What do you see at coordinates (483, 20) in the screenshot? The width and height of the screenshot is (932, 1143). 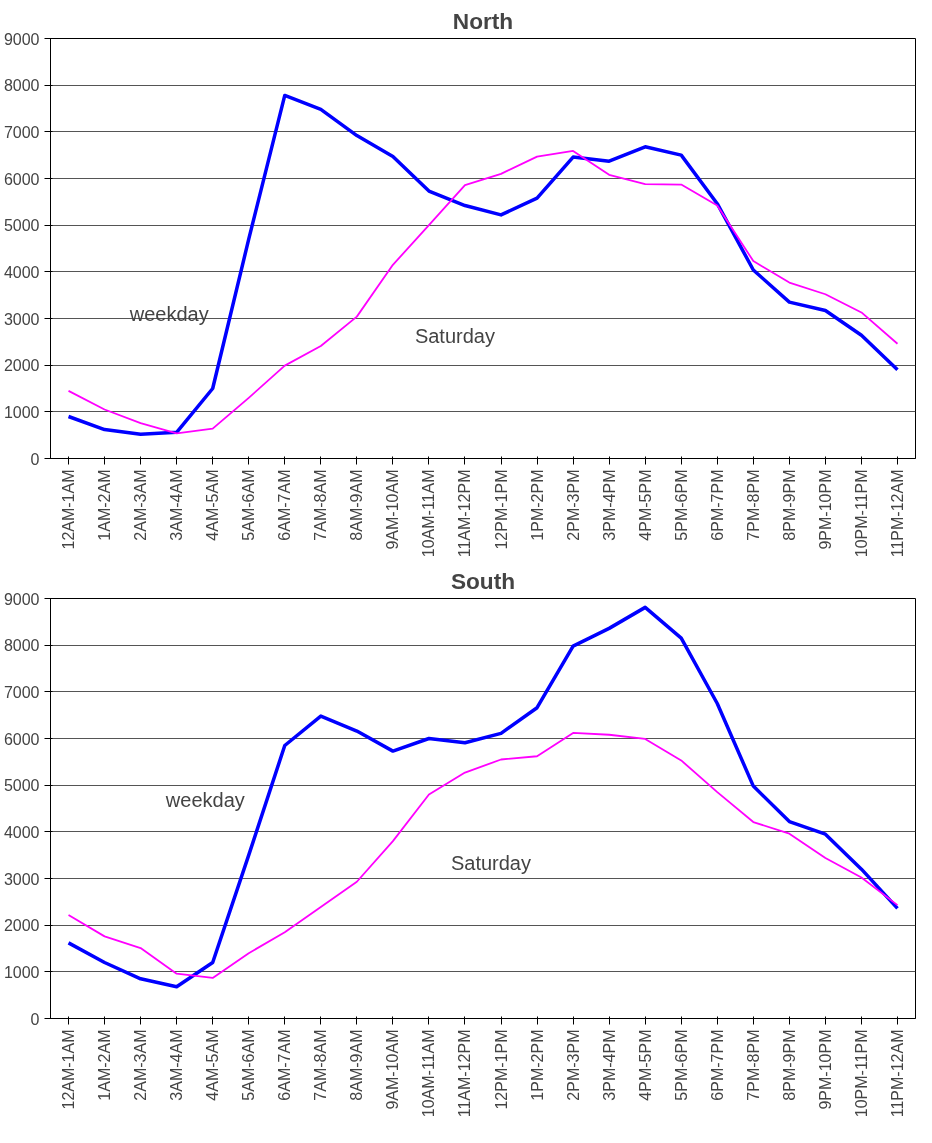 I see `chart-title: North` at bounding box center [483, 20].